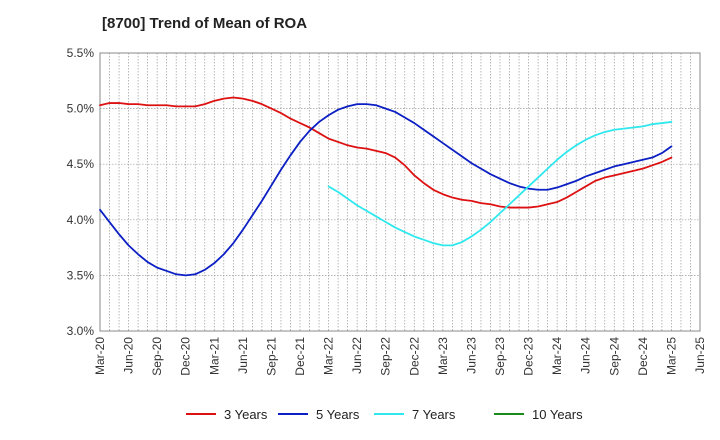  Describe the element at coordinates (384, 414) in the screenshot. I see `legend: 3 Years 5 Years 7 Years 10 Years` at that location.